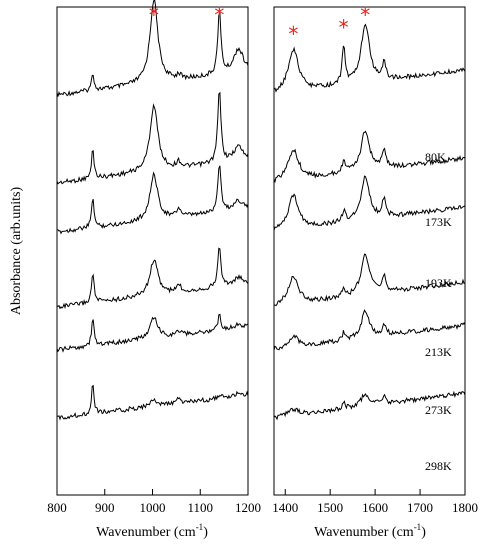 Image resolution: width=485 pixels, height=550 pixels. I want to click on left-trace-173K, so click(152, 138).